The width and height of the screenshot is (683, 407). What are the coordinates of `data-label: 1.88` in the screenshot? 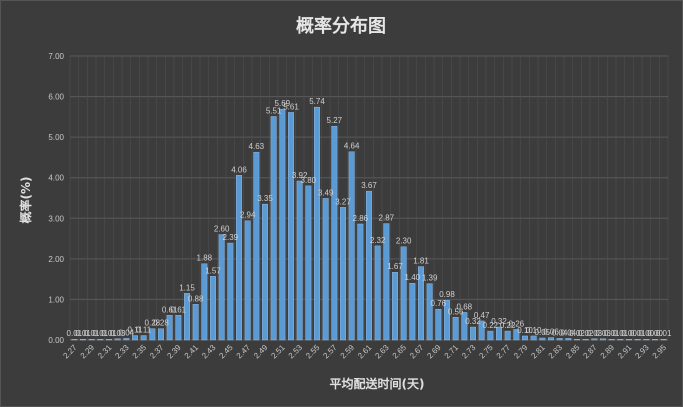 It's located at (205, 258).